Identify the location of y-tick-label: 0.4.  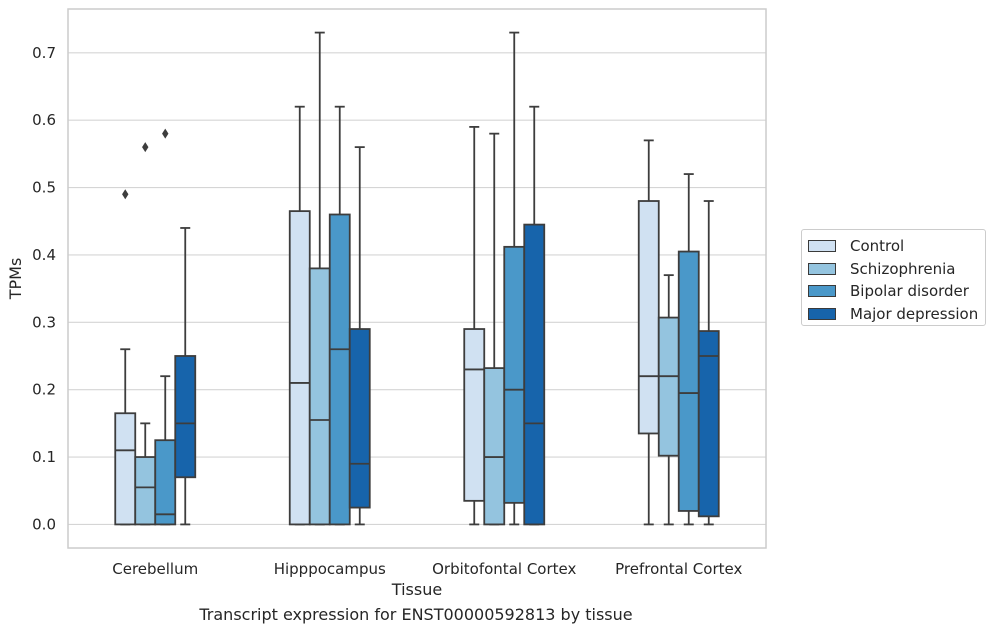
(44, 255).